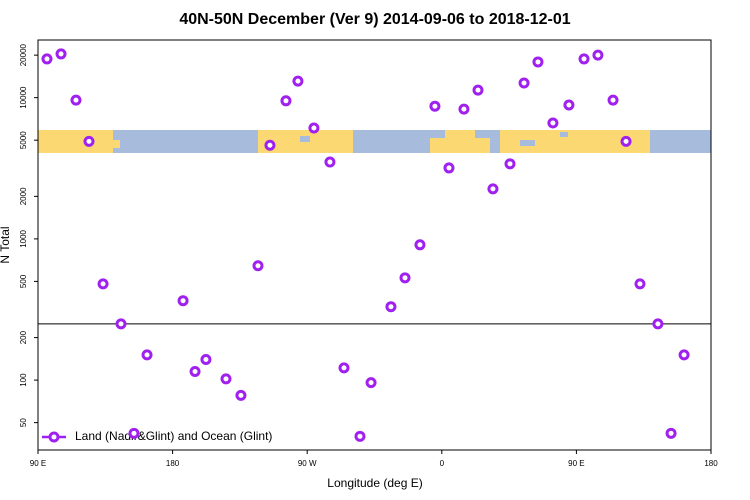 The image size is (750, 500). What do you see at coordinates (173, 436) in the screenshot?
I see `legend-label: Land (Nadir&Glint) and Ocean (Glint)` at bounding box center [173, 436].